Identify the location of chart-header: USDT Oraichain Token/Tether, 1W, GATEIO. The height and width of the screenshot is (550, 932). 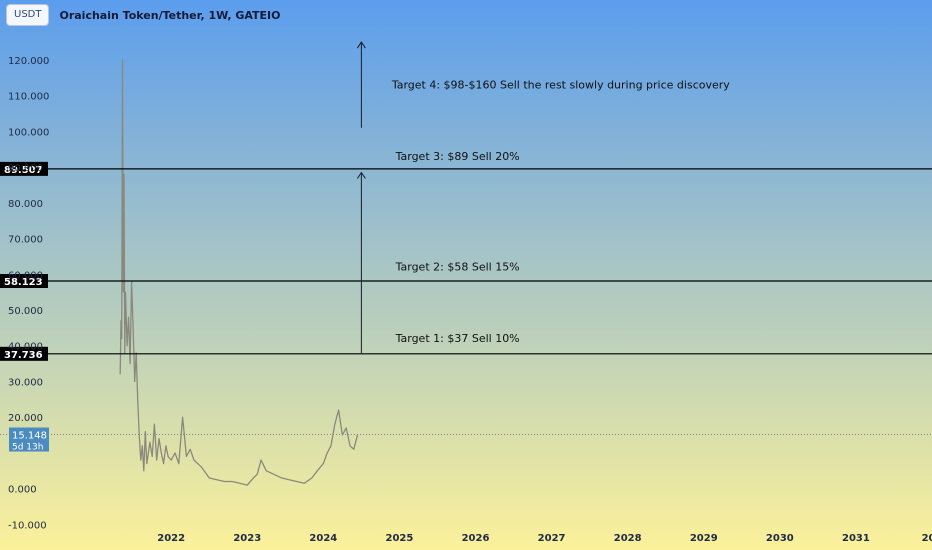
(140, 15).